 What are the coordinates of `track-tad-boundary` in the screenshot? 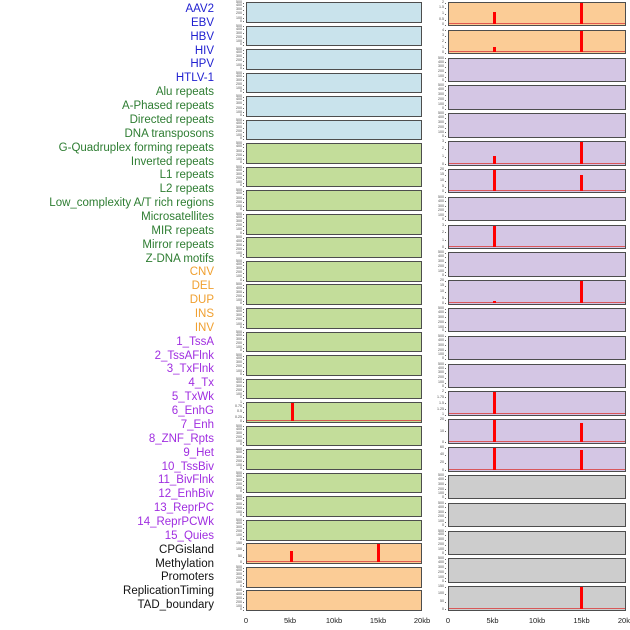 It's located at (537, 598).